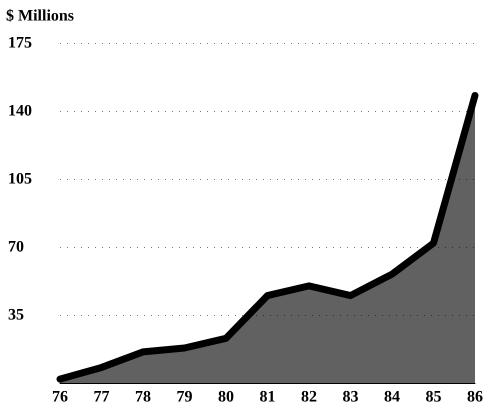 The height and width of the screenshot is (408, 488). What do you see at coordinates (143, 397) in the screenshot?
I see `x-tick-label: 78` at bounding box center [143, 397].